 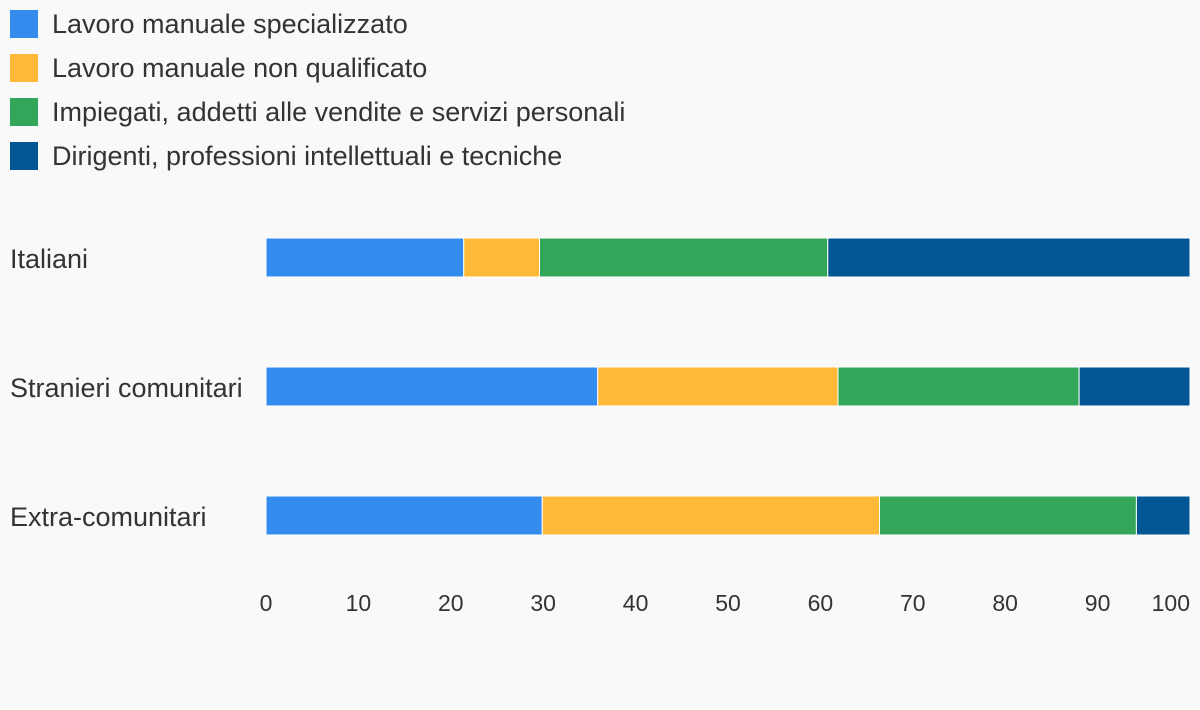 I want to click on category-label: Italiani, so click(x=49, y=259).